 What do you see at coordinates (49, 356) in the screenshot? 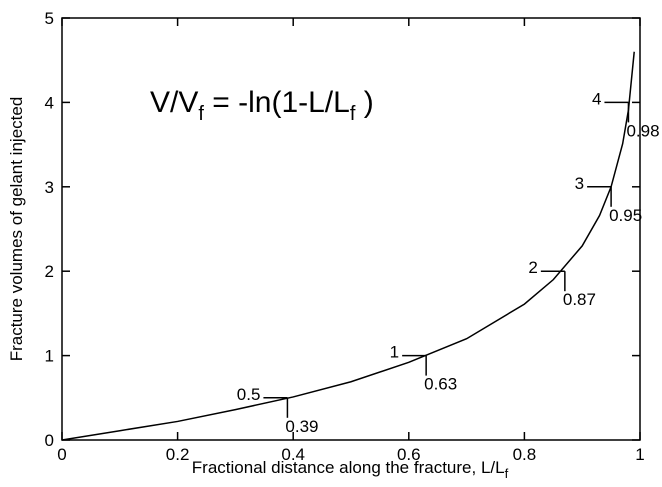
I see `y-tick-label: 1` at bounding box center [49, 356].